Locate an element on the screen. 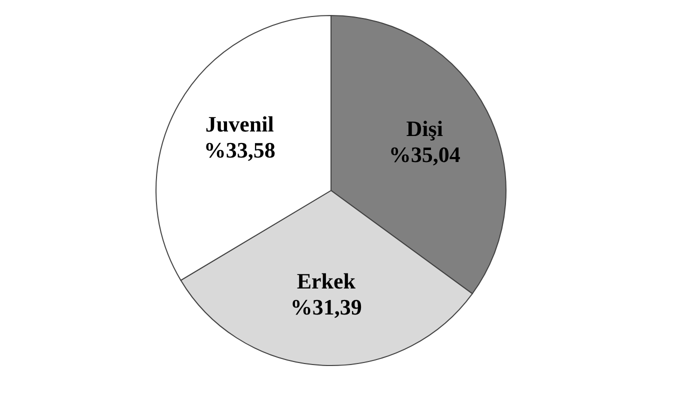  slice-label: Juvenil is located at coordinates (239, 124).